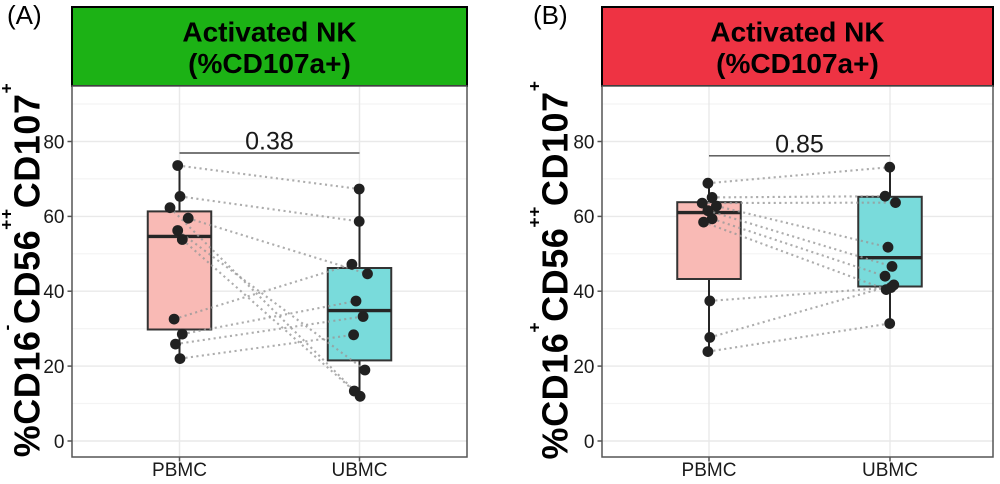 The image size is (1000, 484). Describe the element at coordinates (269, 142) in the screenshot. I see `svg-text: 0.38` at that location.